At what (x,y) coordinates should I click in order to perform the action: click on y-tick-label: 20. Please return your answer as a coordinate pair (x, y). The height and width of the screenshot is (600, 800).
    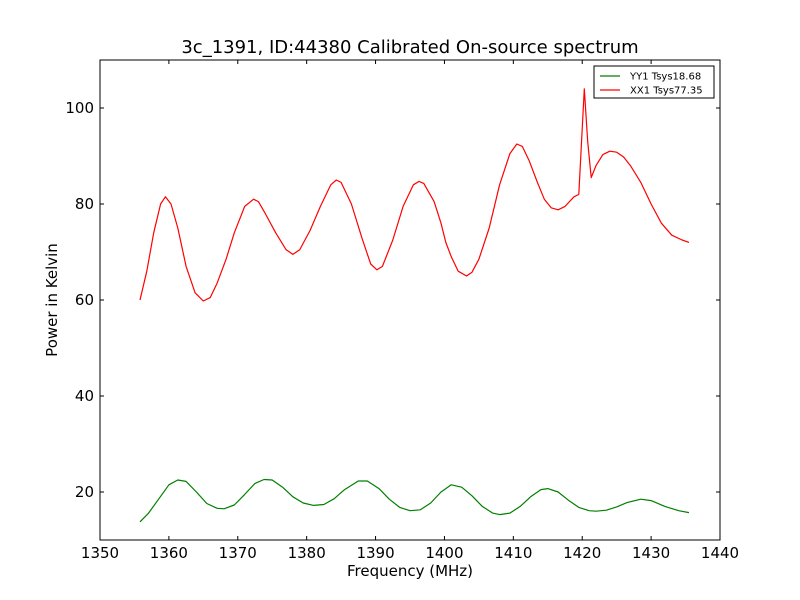
    Looking at the image, I should click on (84, 492).